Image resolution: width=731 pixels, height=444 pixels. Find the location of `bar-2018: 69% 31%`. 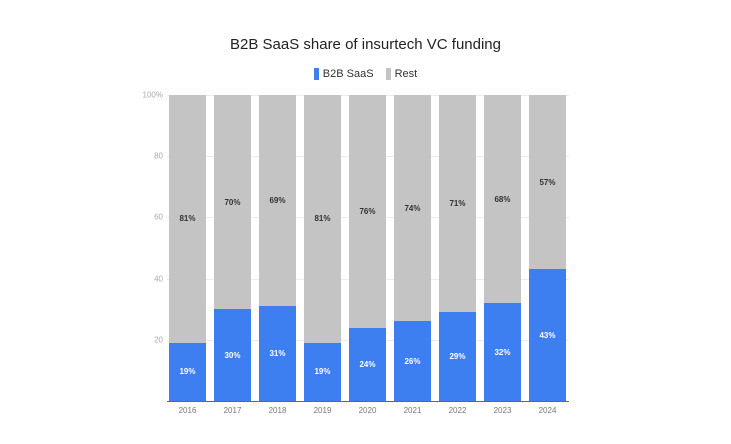

bar-2018: 69% 31% is located at coordinates (277, 248).